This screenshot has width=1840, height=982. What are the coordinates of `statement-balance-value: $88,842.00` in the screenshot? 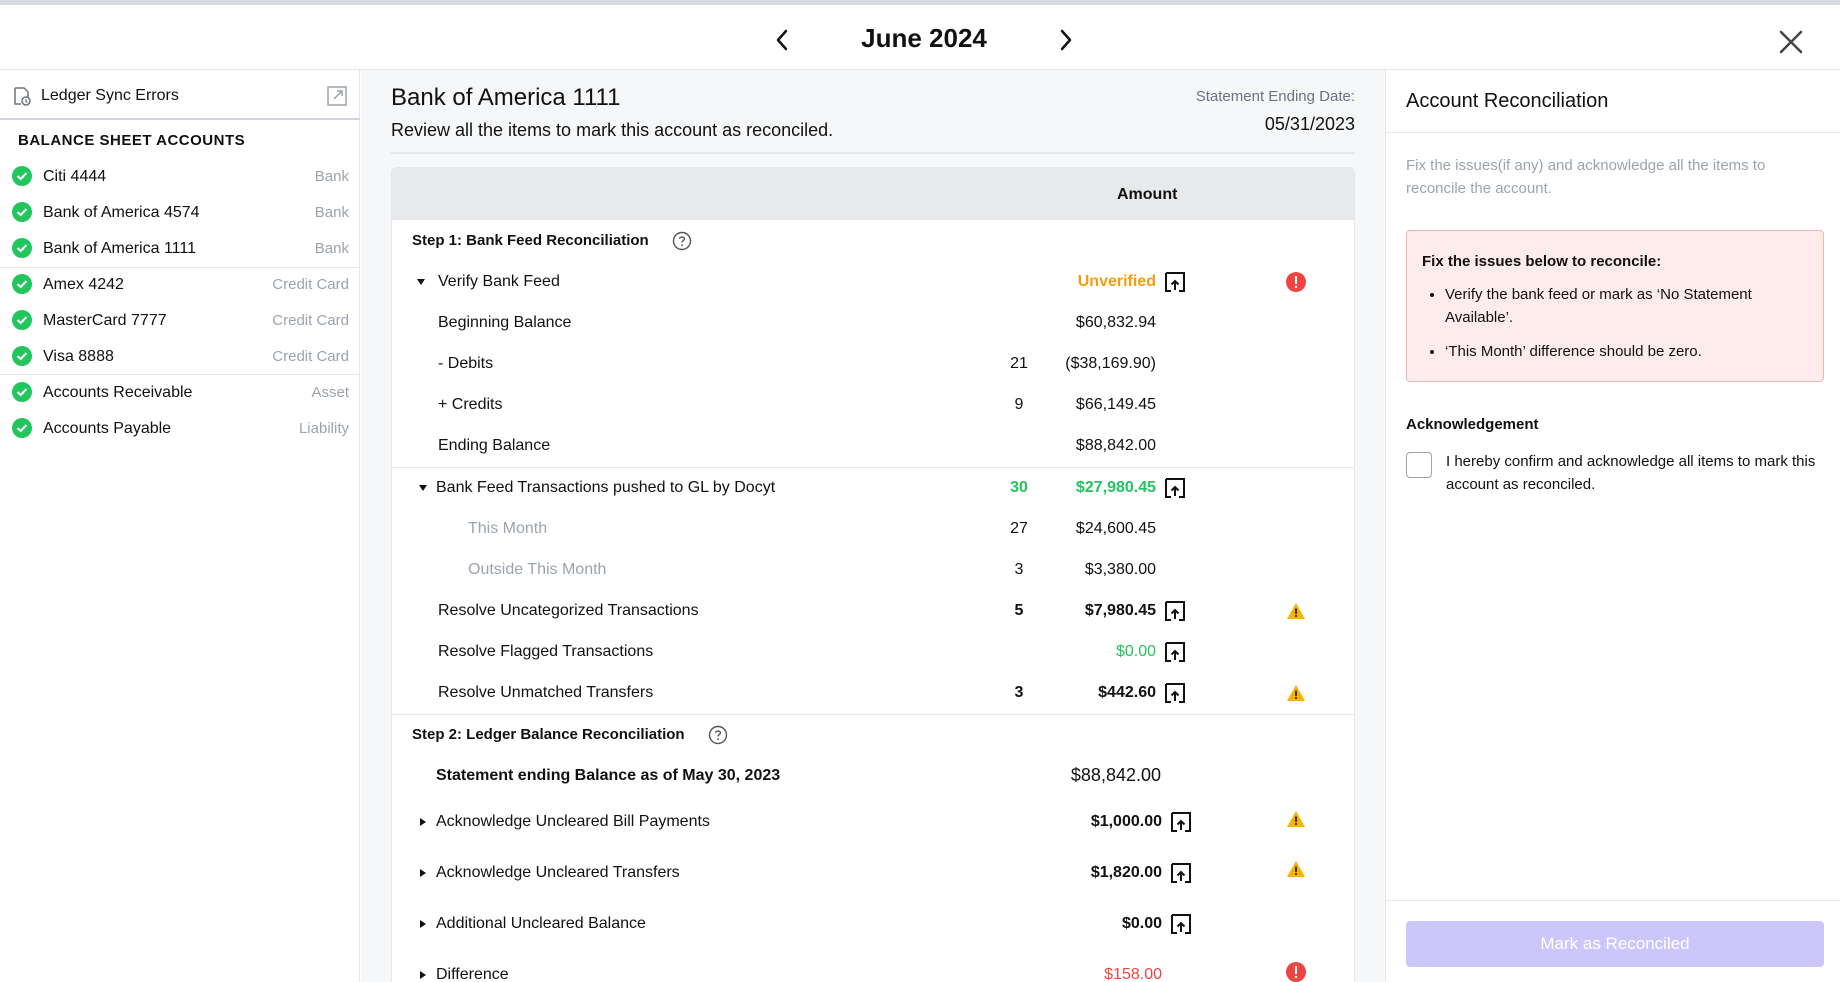 It's located at (1115, 775).